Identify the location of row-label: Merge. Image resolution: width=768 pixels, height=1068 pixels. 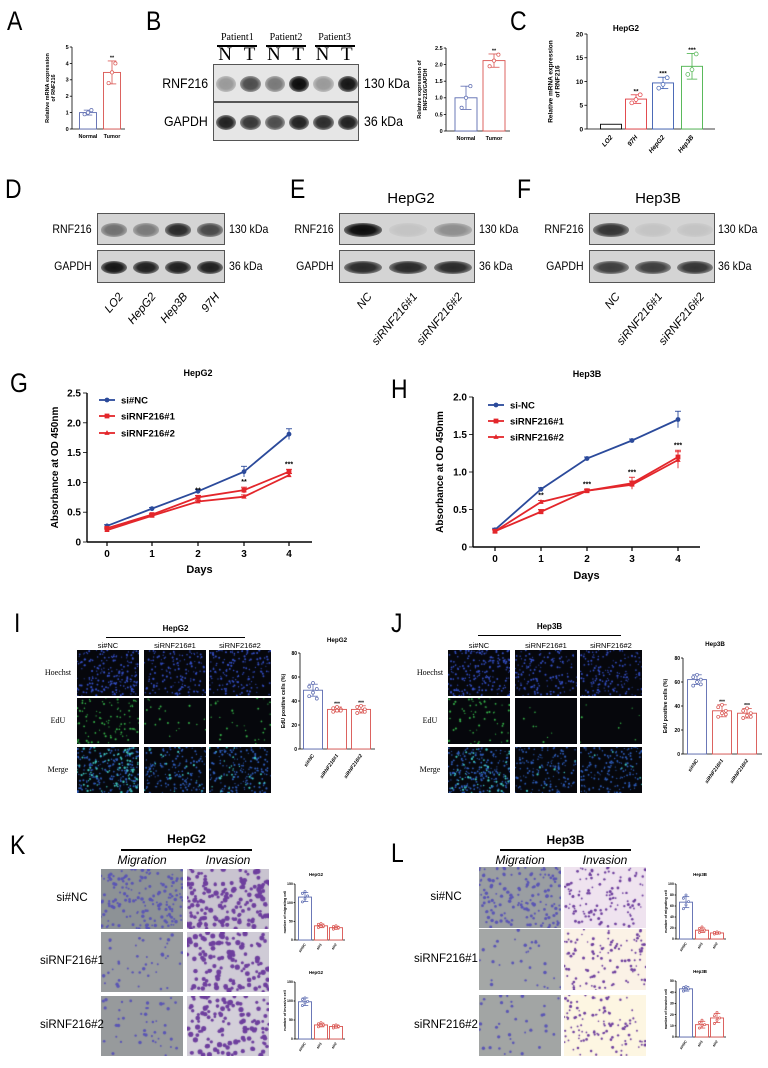
(58, 769).